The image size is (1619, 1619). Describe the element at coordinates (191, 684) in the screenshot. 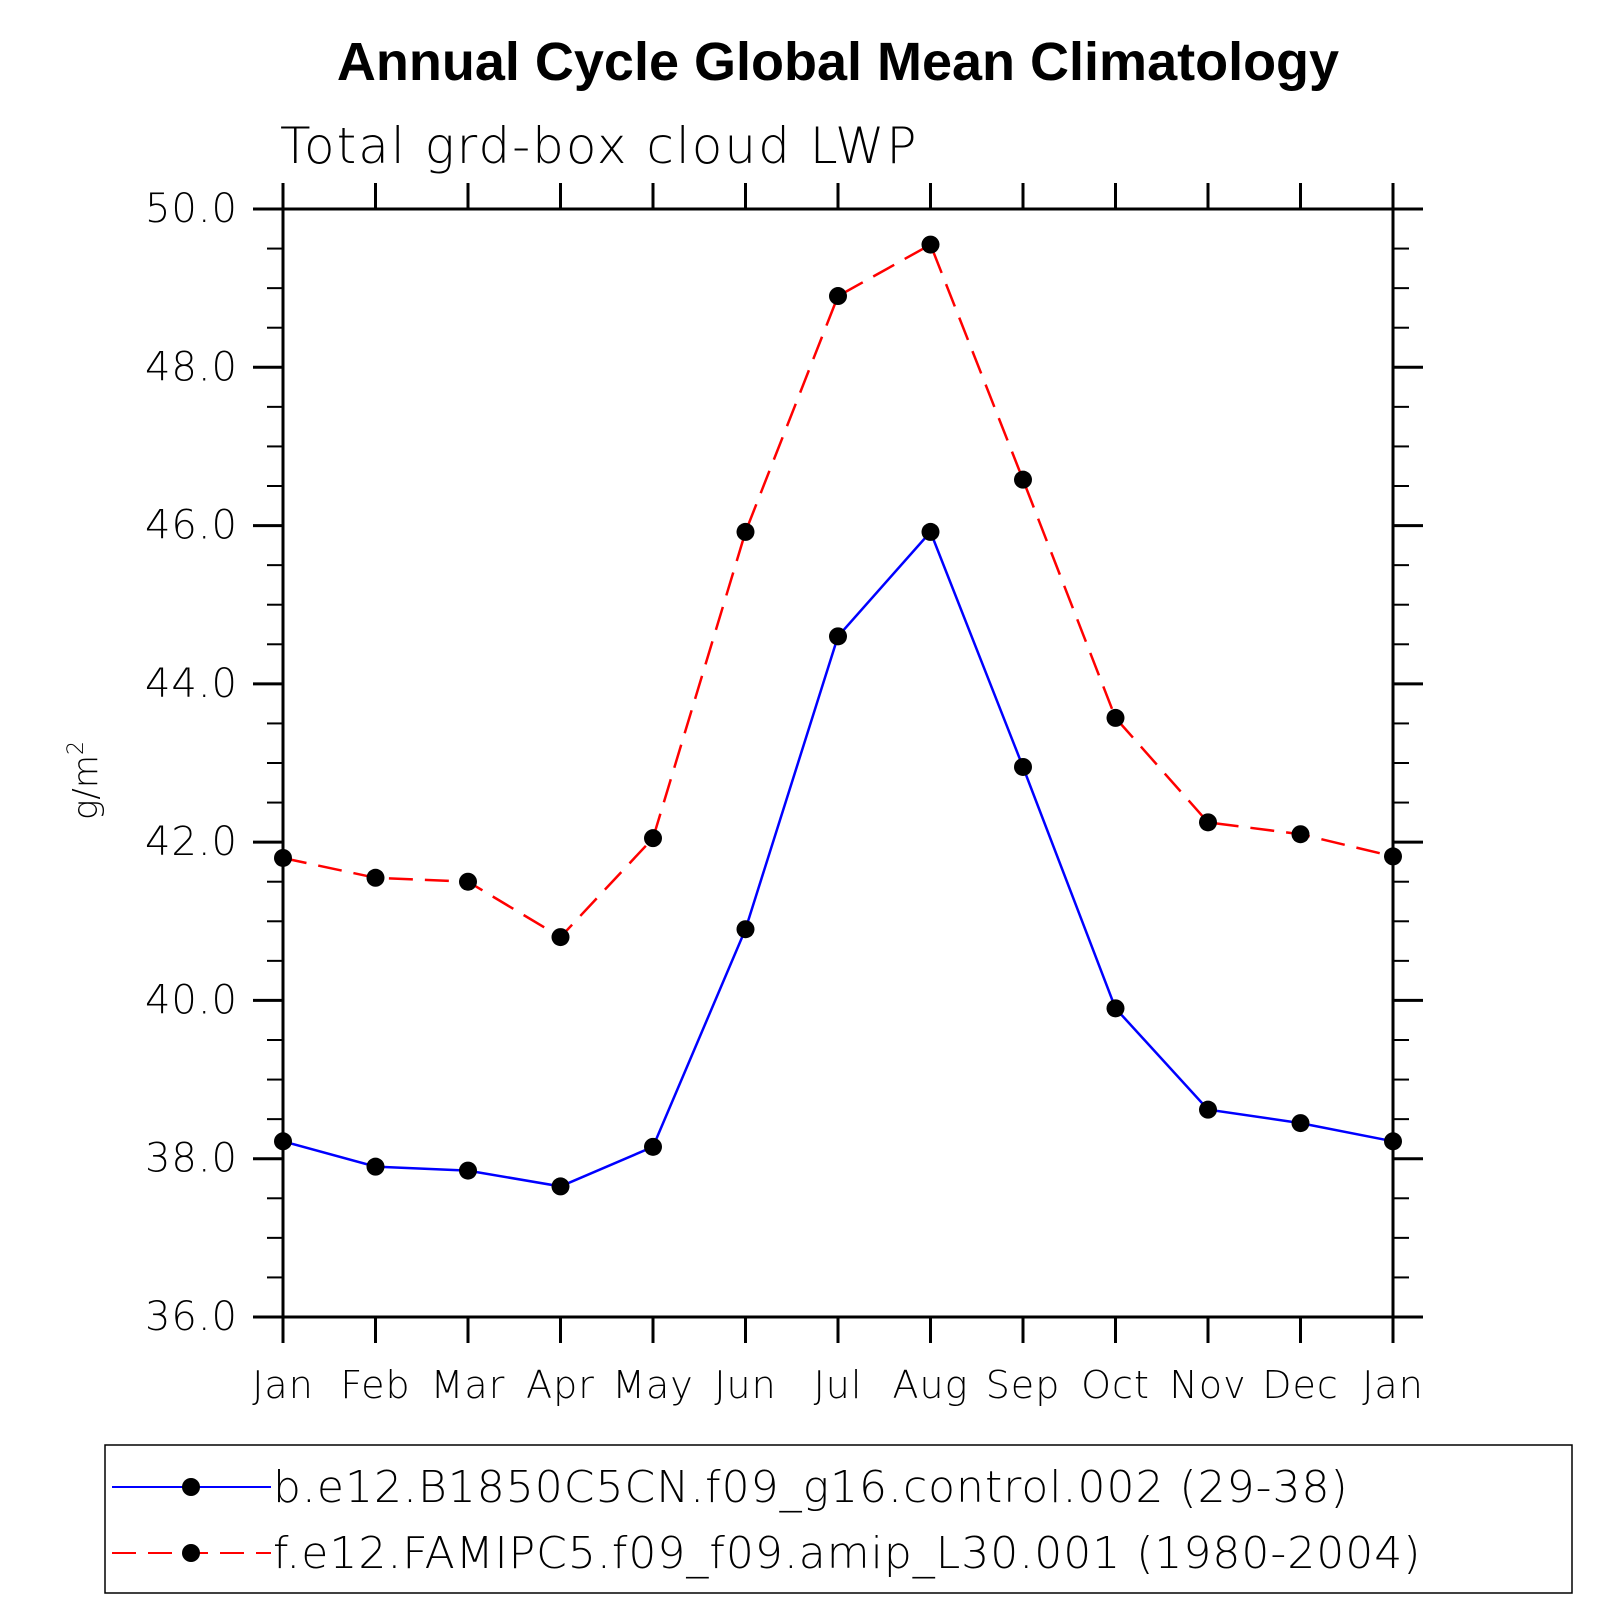

I see `y-tick-label: 44.0` at that location.